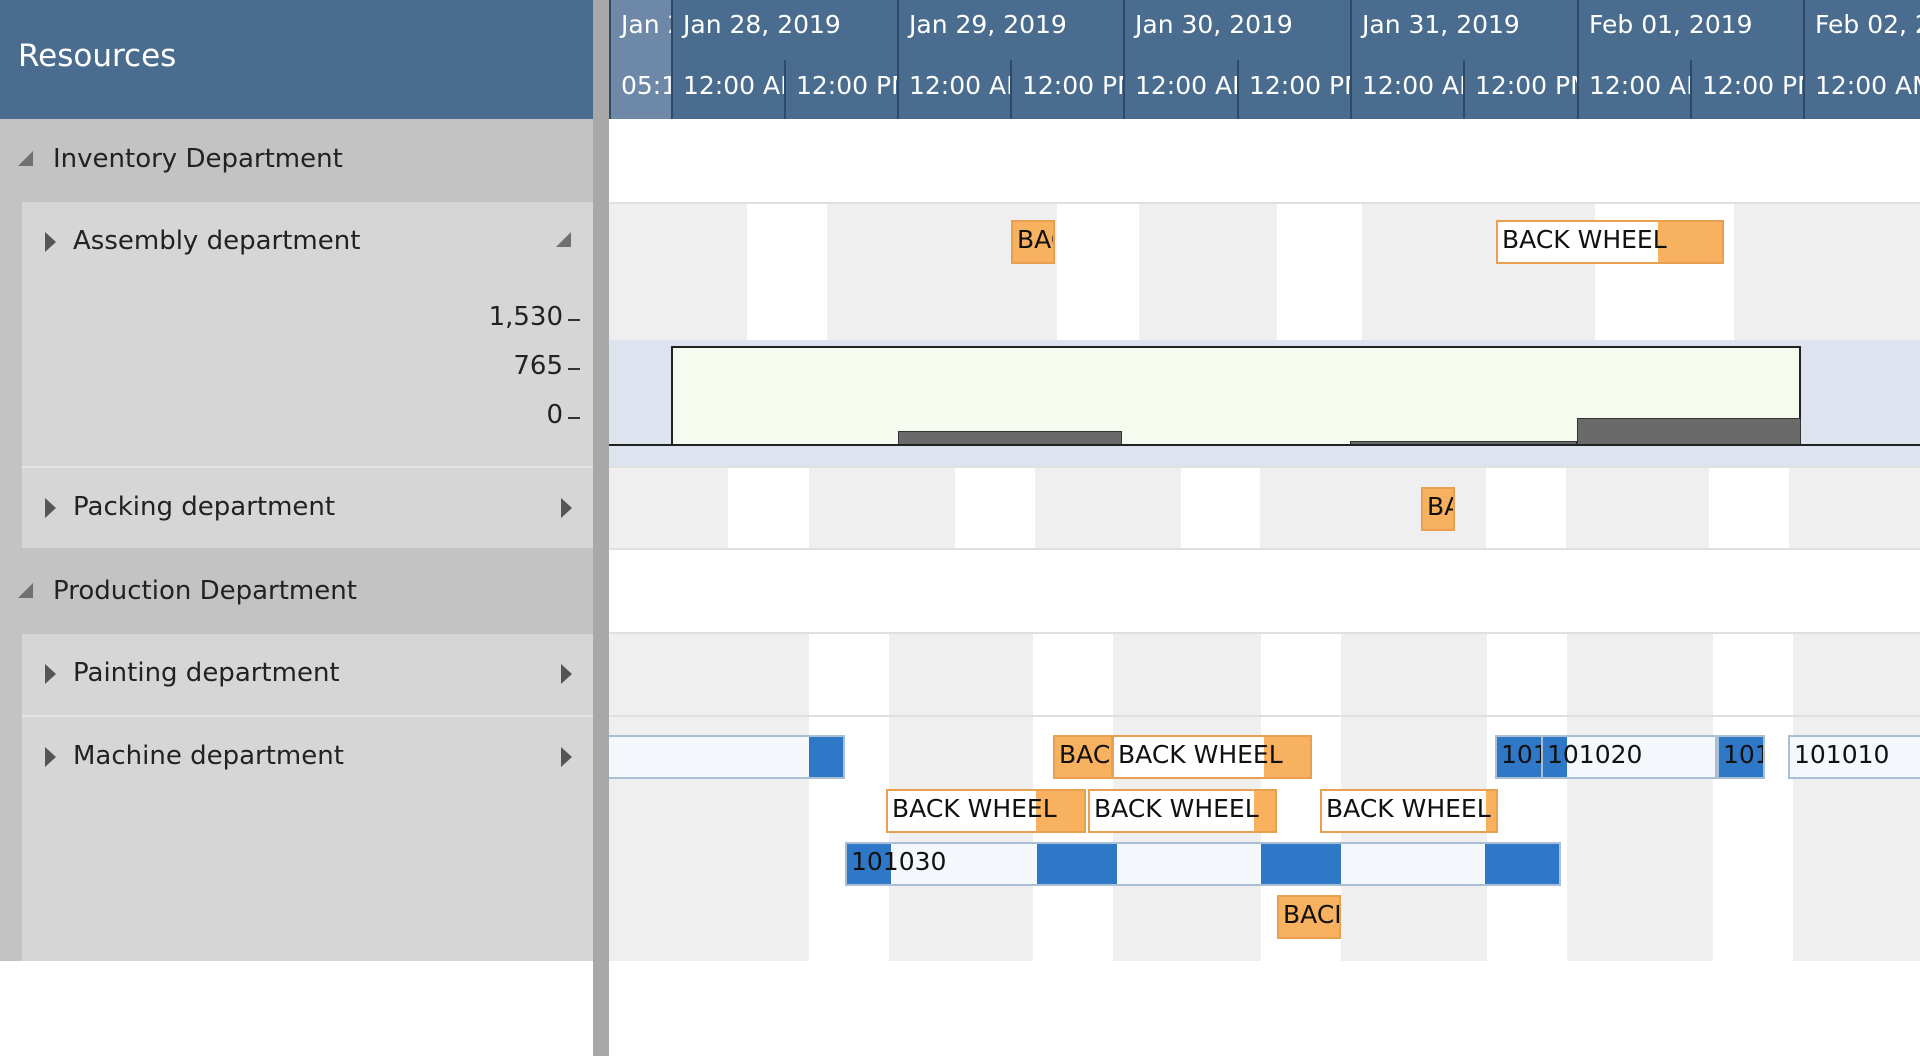 Image resolution: width=1920 pixels, height=1056 pixels. I want to click on sub-row-packing: Packing department, so click(307, 508).